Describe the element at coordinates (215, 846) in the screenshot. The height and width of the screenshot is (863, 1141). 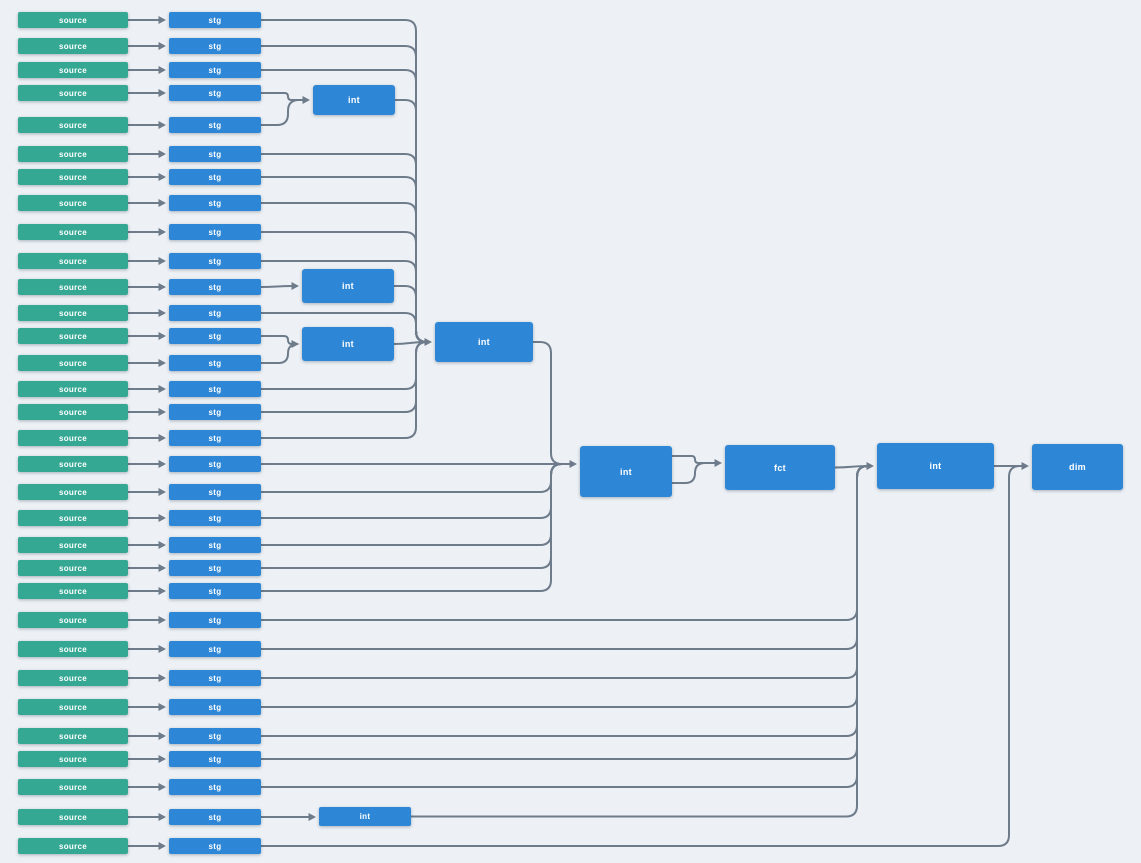
I see `node-stg-32: stg` at that location.